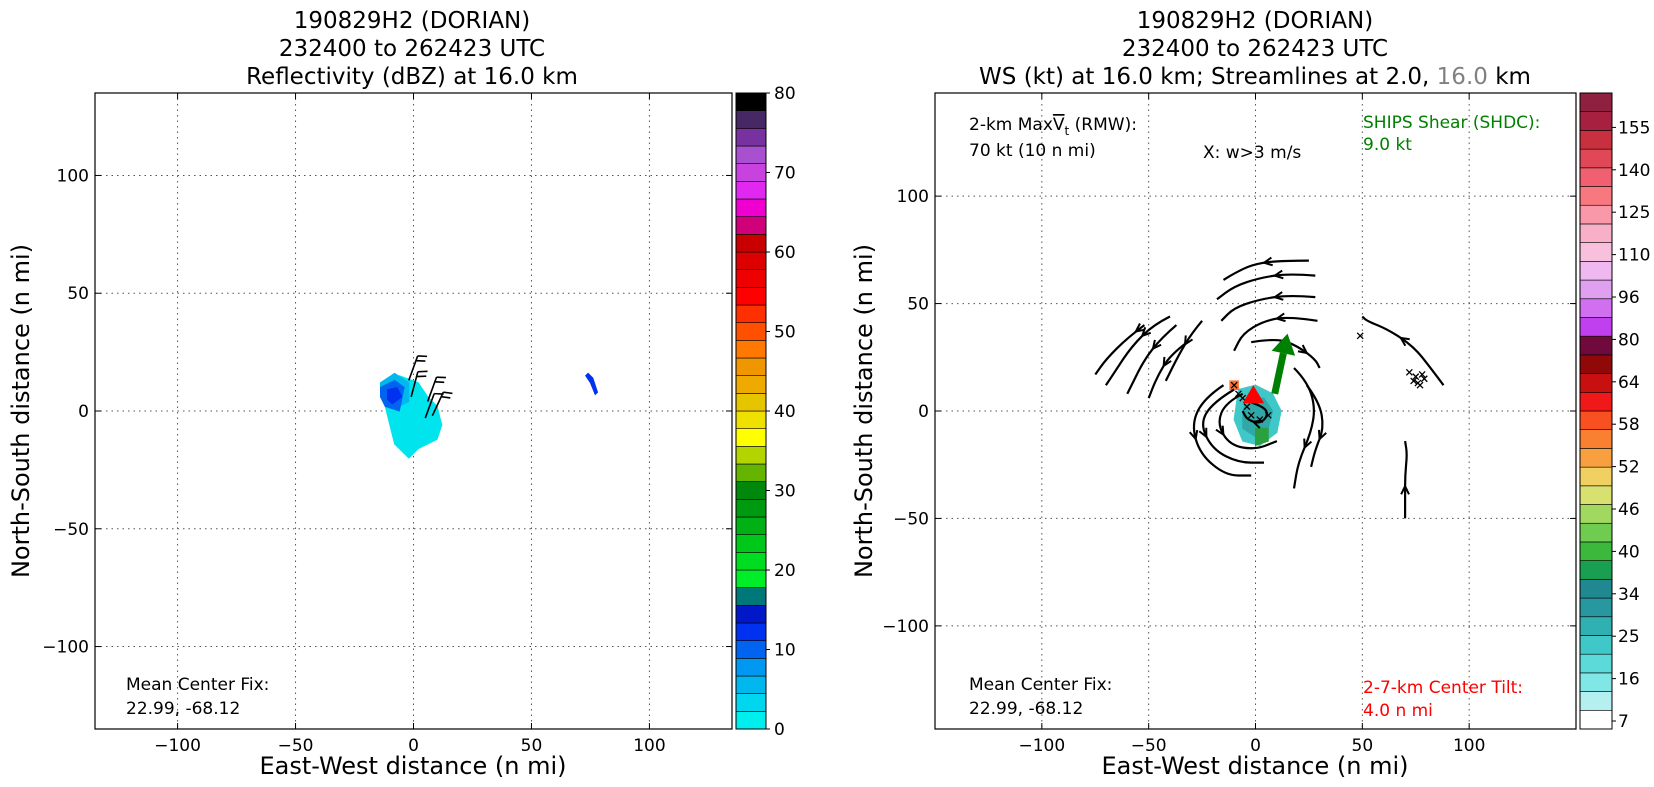  I want to click on wind-speed-x-tick-label: 50, so click(1363, 746).